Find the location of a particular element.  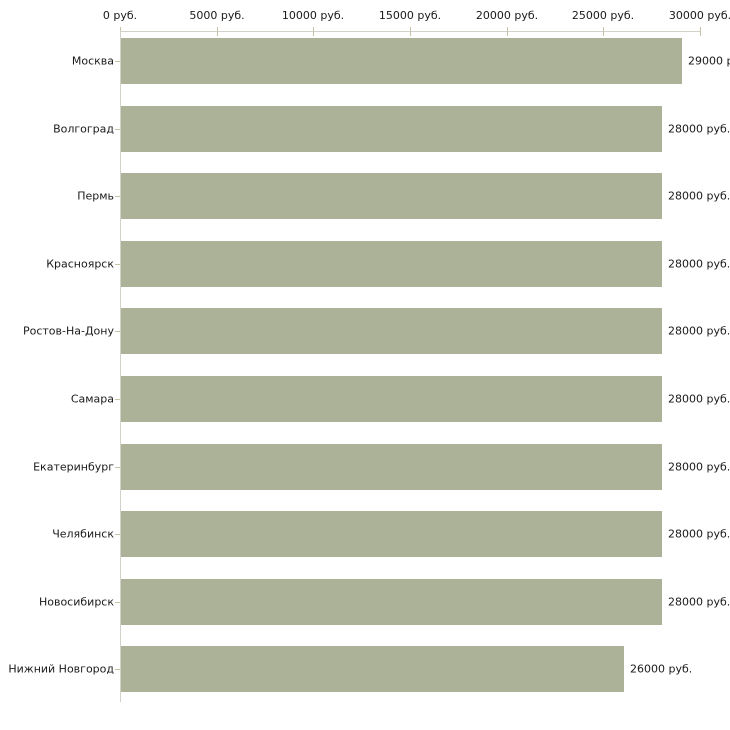

category-label: Ростов-На-Дону is located at coordinates (68, 331).